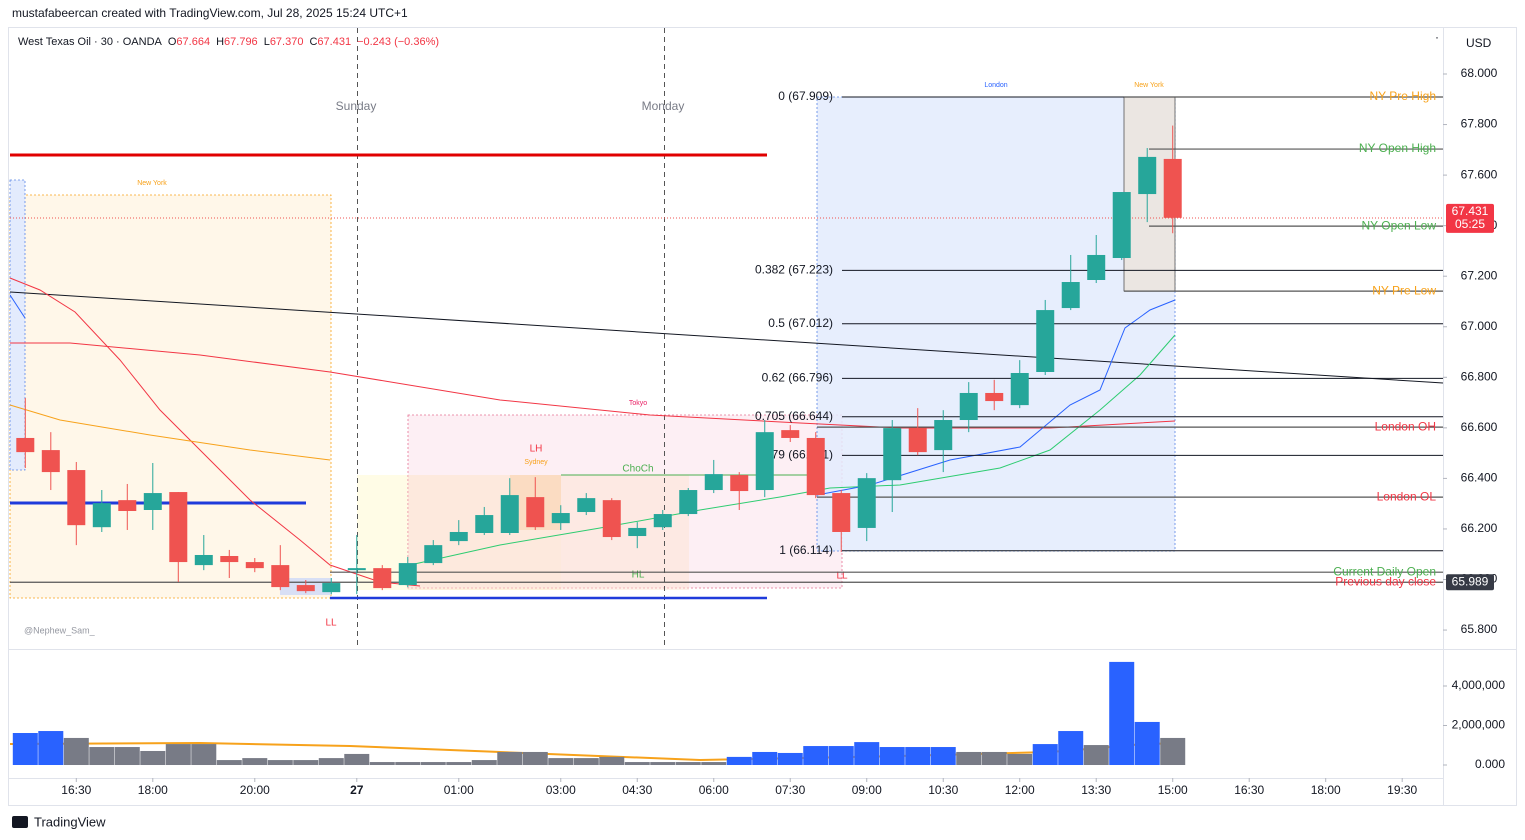 The width and height of the screenshot is (1525, 840). I want to click on x-tick-label: 09:00, so click(867, 790).